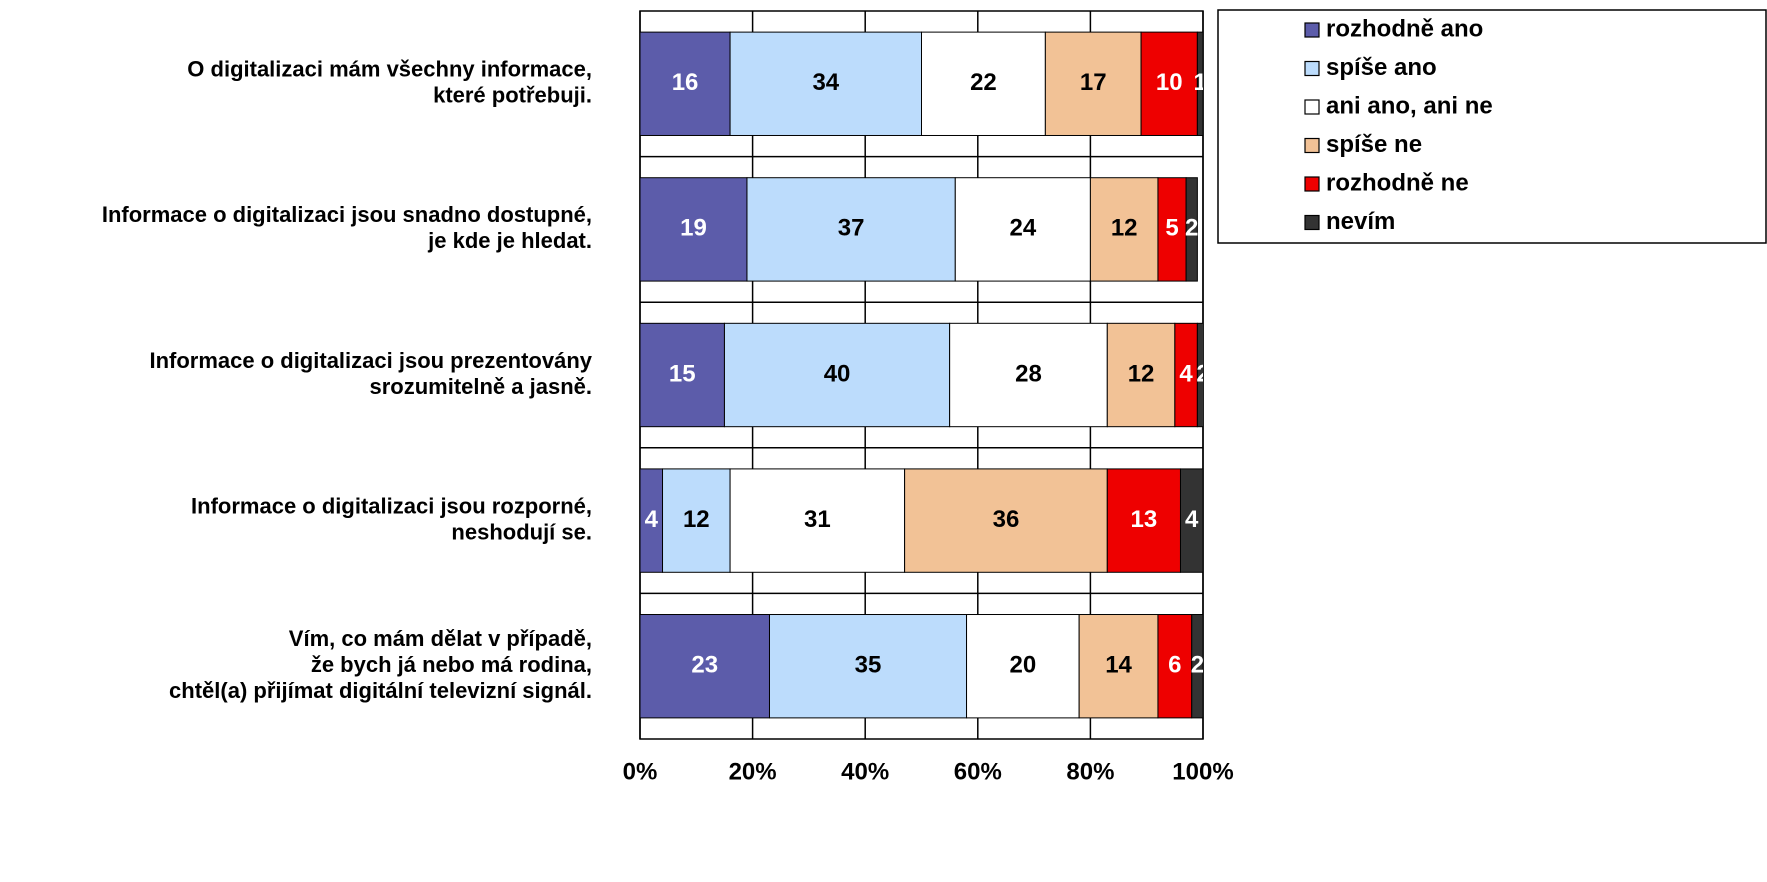  I want to click on data-label: 22, so click(983, 82).